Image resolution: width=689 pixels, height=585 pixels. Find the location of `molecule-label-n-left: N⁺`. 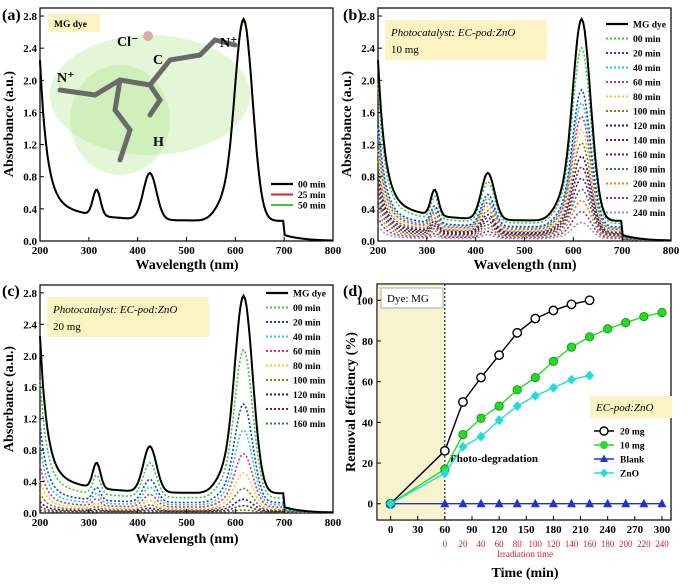

molecule-label-n-left: N⁺ is located at coordinates (66, 78).